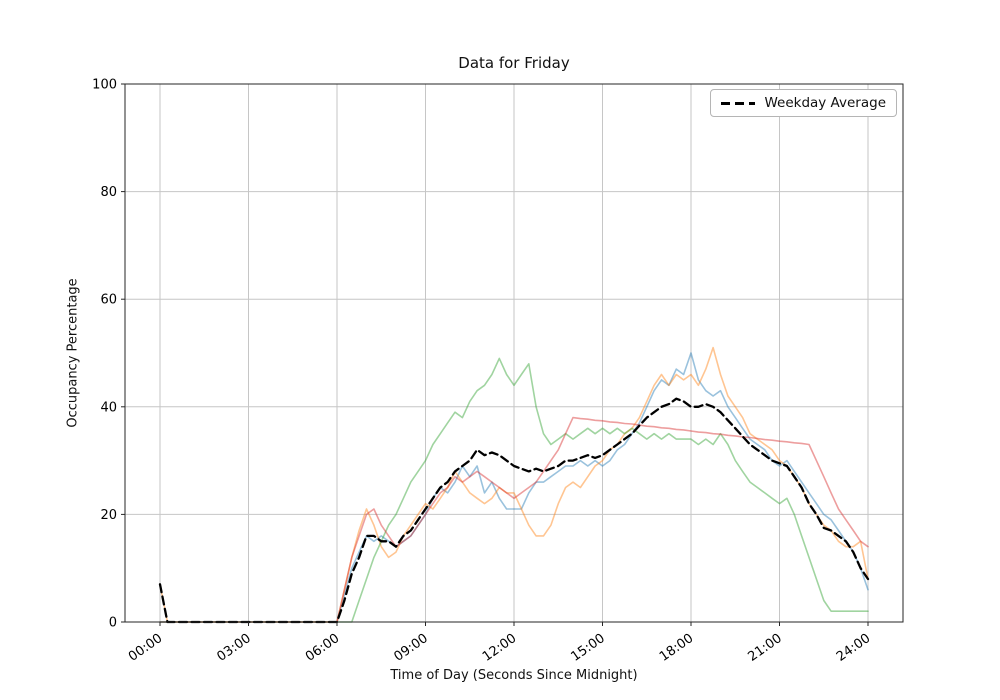  Describe the element at coordinates (853, 648) in the screenshot. I see `x-tick-label: 24:00` at that location.